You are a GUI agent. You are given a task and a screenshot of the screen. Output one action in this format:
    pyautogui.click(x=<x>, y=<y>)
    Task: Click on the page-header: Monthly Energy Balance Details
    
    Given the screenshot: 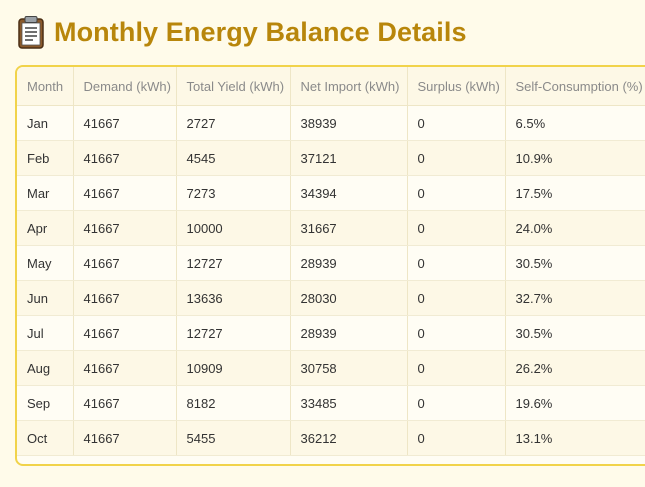 What is the action you would take?
    pyautogui.click(x=242, y=32)
    